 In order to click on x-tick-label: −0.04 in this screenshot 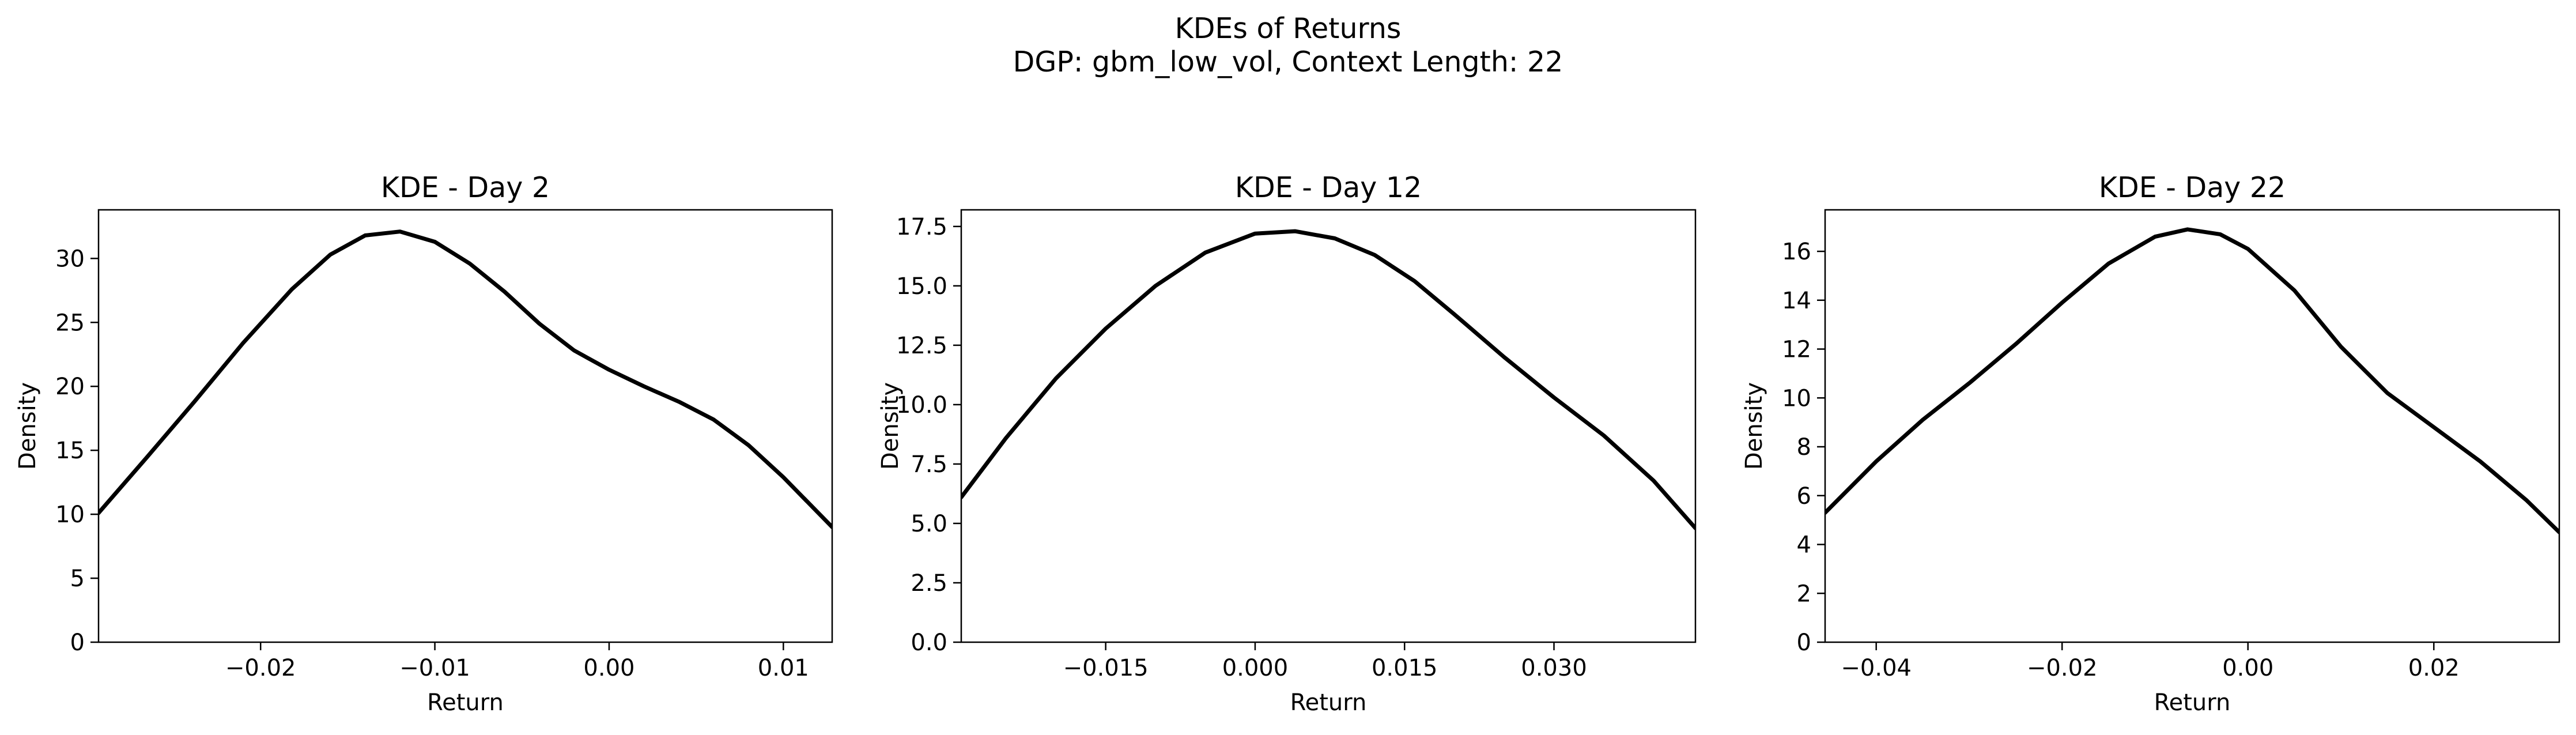, I will do `click(1876, 668)`.